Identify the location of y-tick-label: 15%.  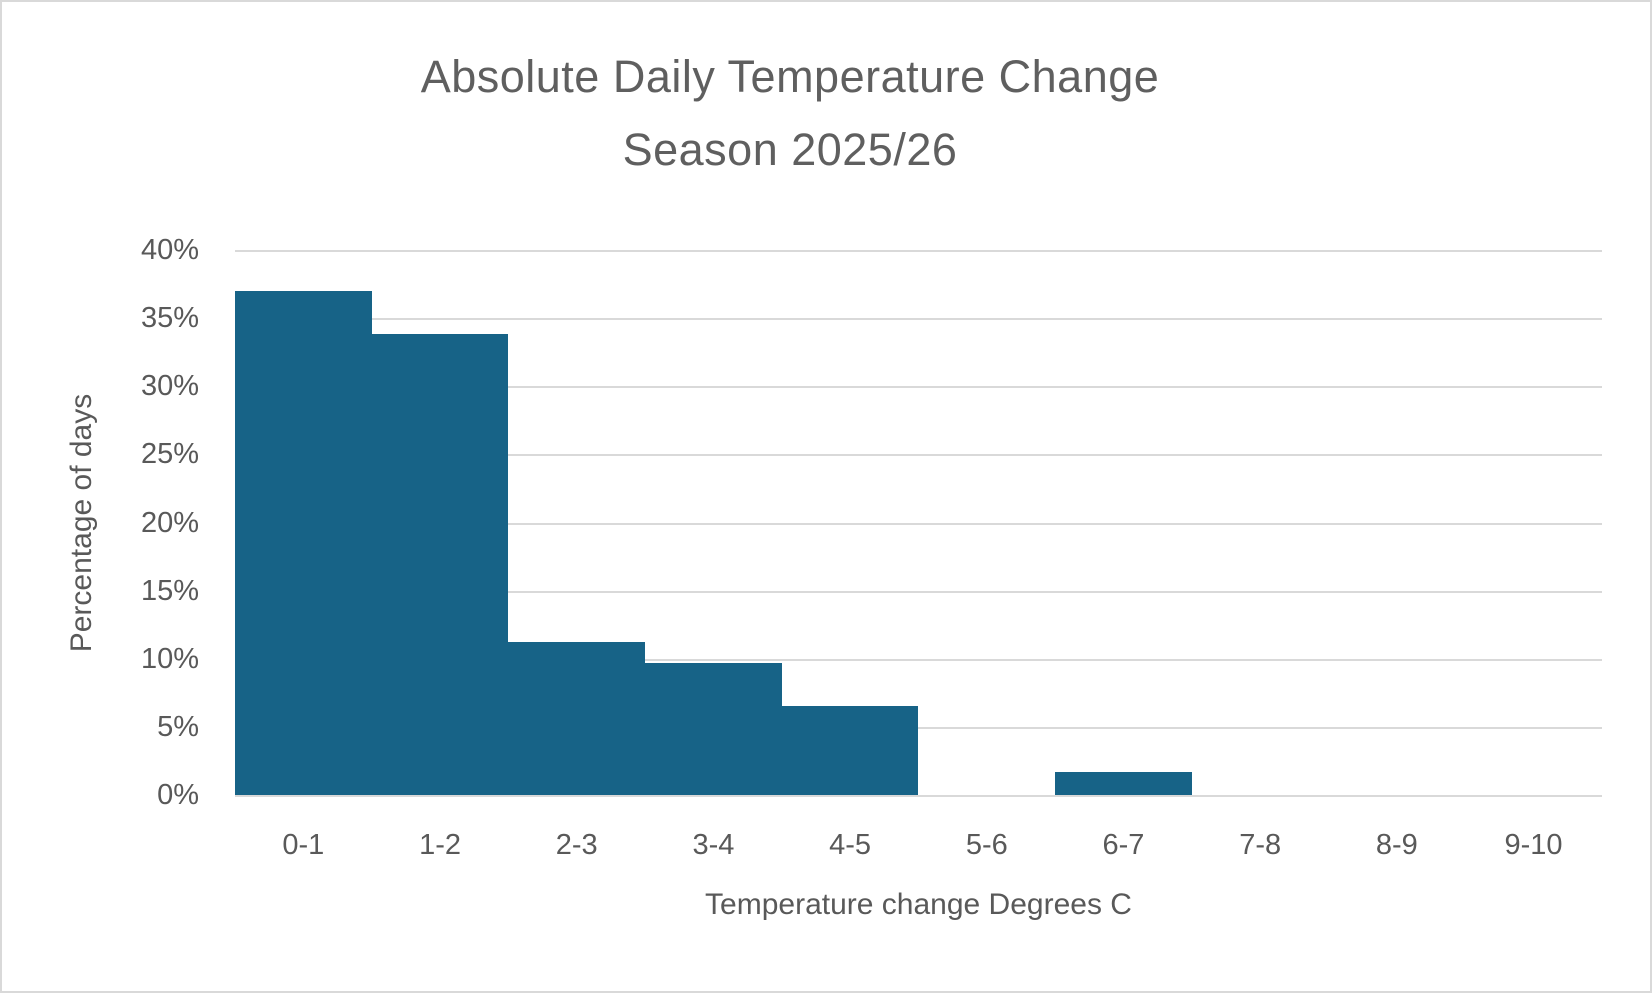
(169, 591).